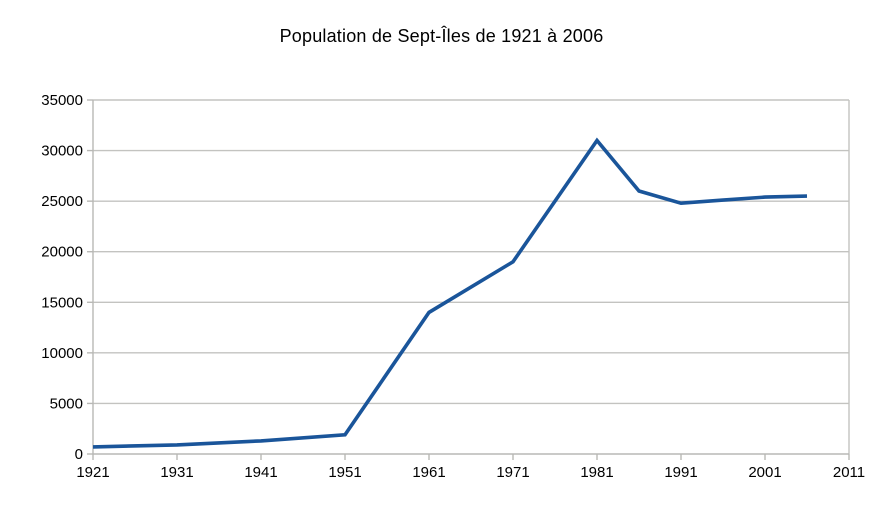 The width and height of the screenshot is (883, 512). I want to click on x-tick-label: 1971, so click(512, 472).